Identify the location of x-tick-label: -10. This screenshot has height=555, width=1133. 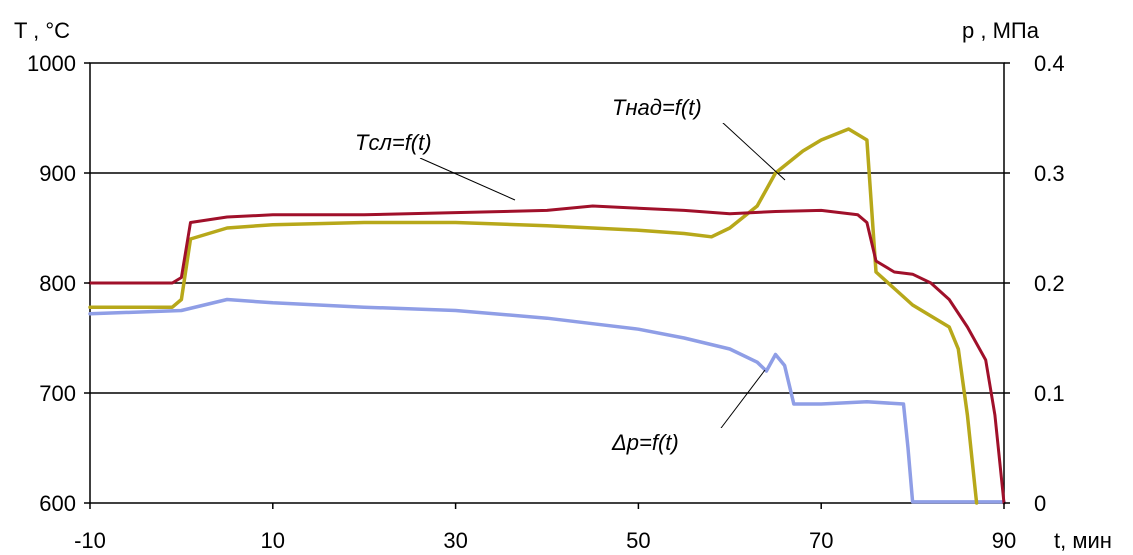
(90, 540).